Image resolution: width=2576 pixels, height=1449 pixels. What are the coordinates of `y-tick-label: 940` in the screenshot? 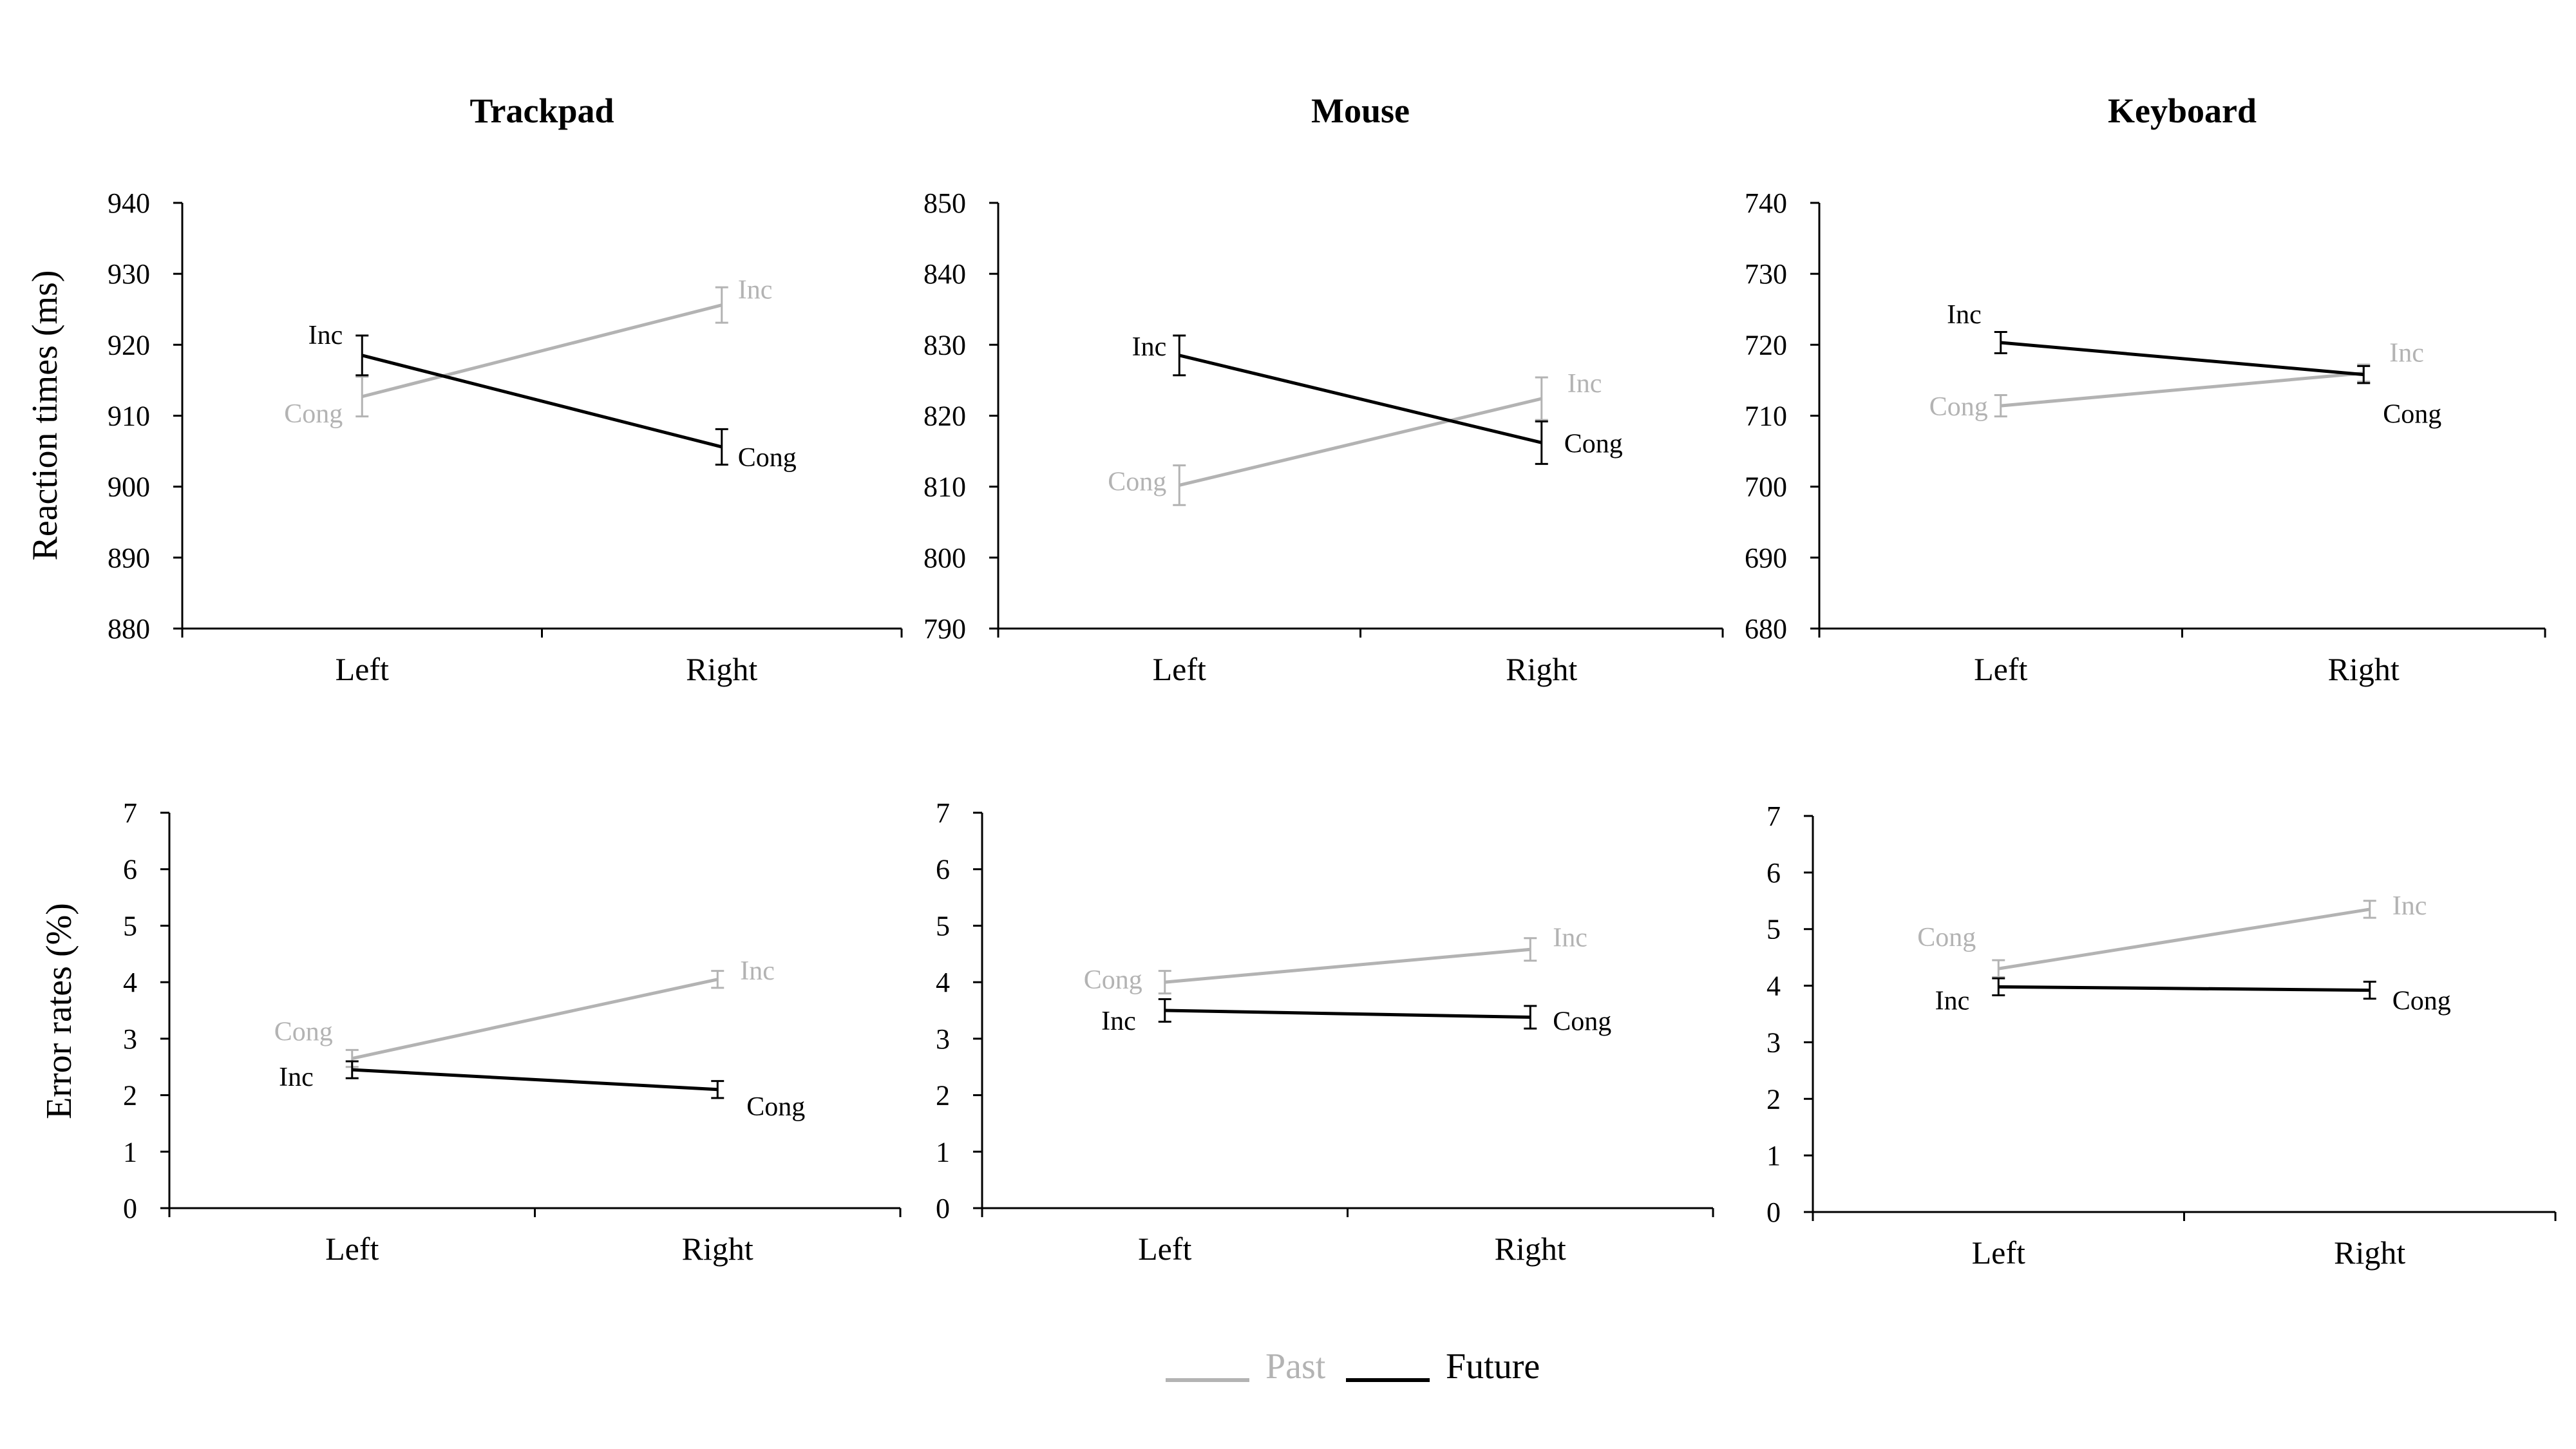 It's located at (129, 203).